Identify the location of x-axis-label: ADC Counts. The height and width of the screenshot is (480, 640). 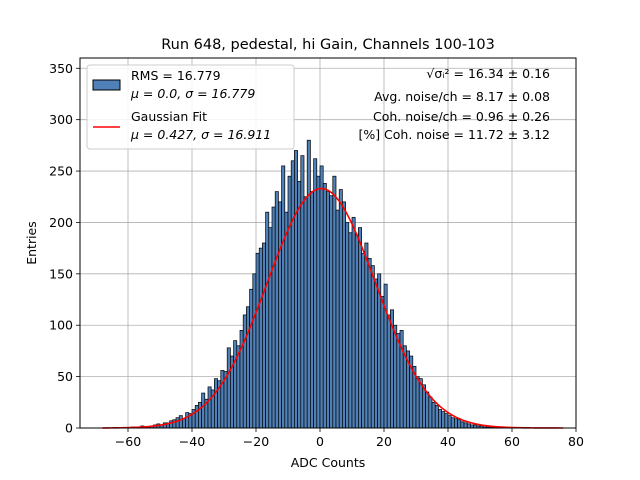
(328, 462).